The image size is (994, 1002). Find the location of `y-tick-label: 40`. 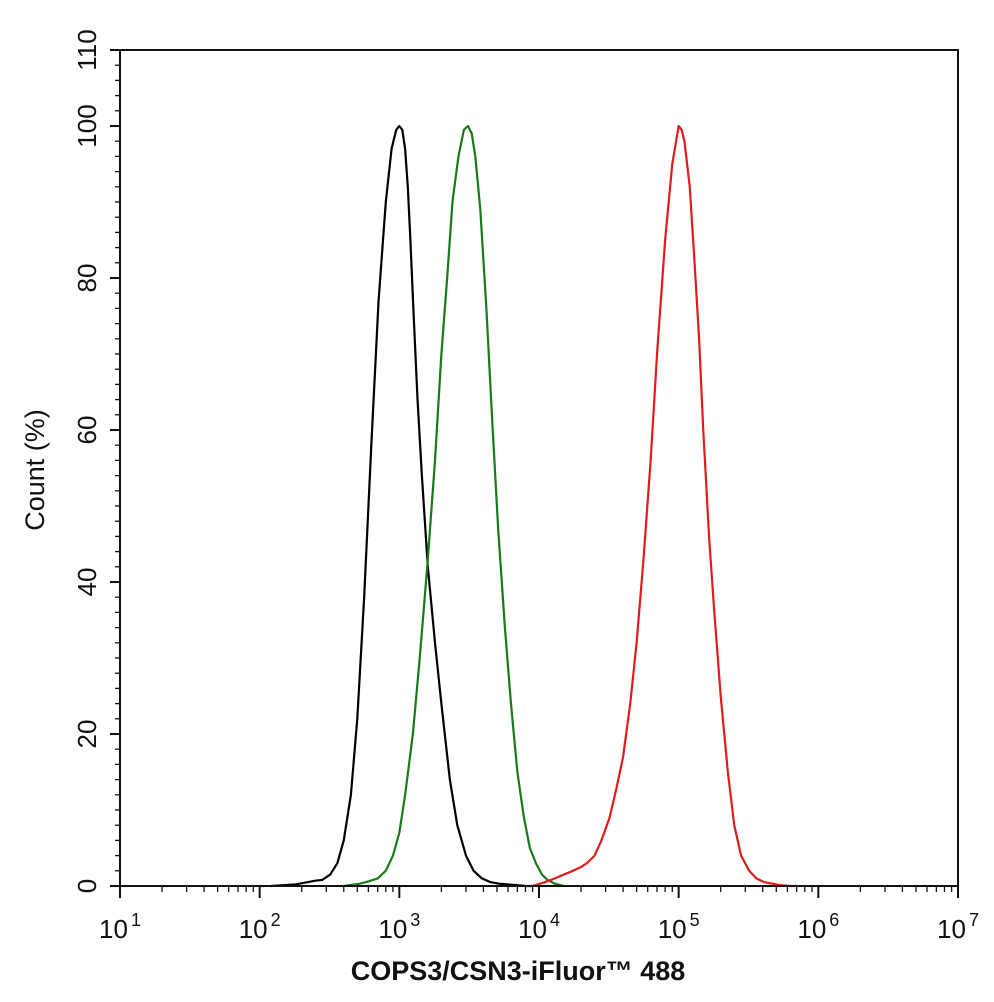

y-tick-label: 40 is located at coordinates (87, 582).